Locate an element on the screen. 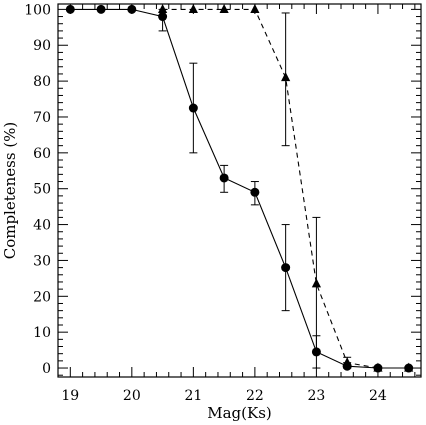 The width and height of the screenshot is (426, 425). y-tick-label: 80 is located at coordinates (42, 82).